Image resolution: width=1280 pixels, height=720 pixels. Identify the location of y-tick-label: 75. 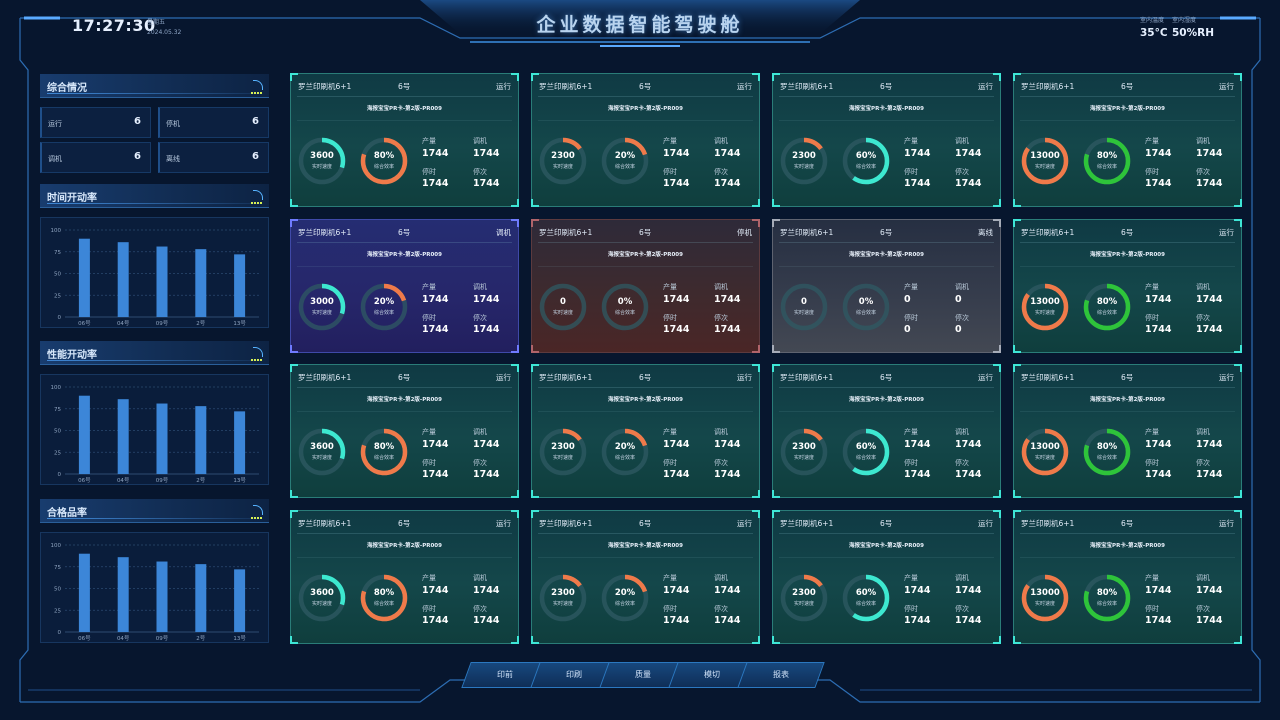
(57, 410).